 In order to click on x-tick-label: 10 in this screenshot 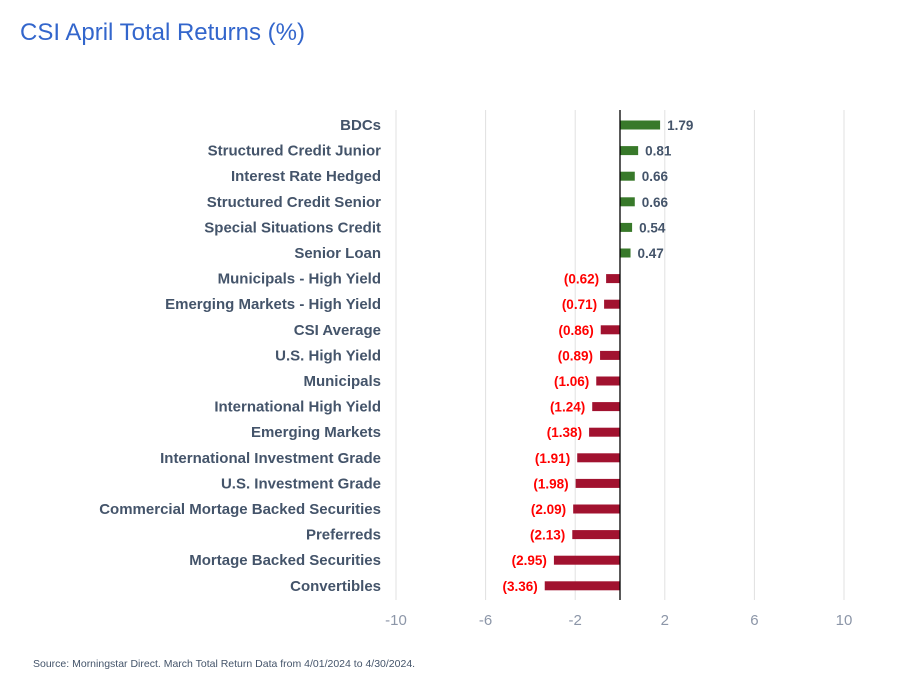, I will do `click(844, 620)`.